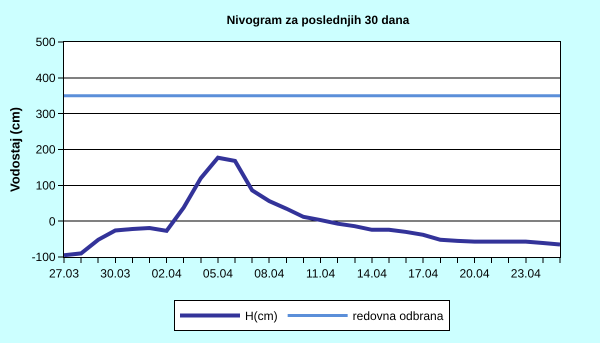  What do you see at coordinates (372, 273) in the screenshot?
I see `x-tick-label: 14.04` at bounding box center [372, 273].